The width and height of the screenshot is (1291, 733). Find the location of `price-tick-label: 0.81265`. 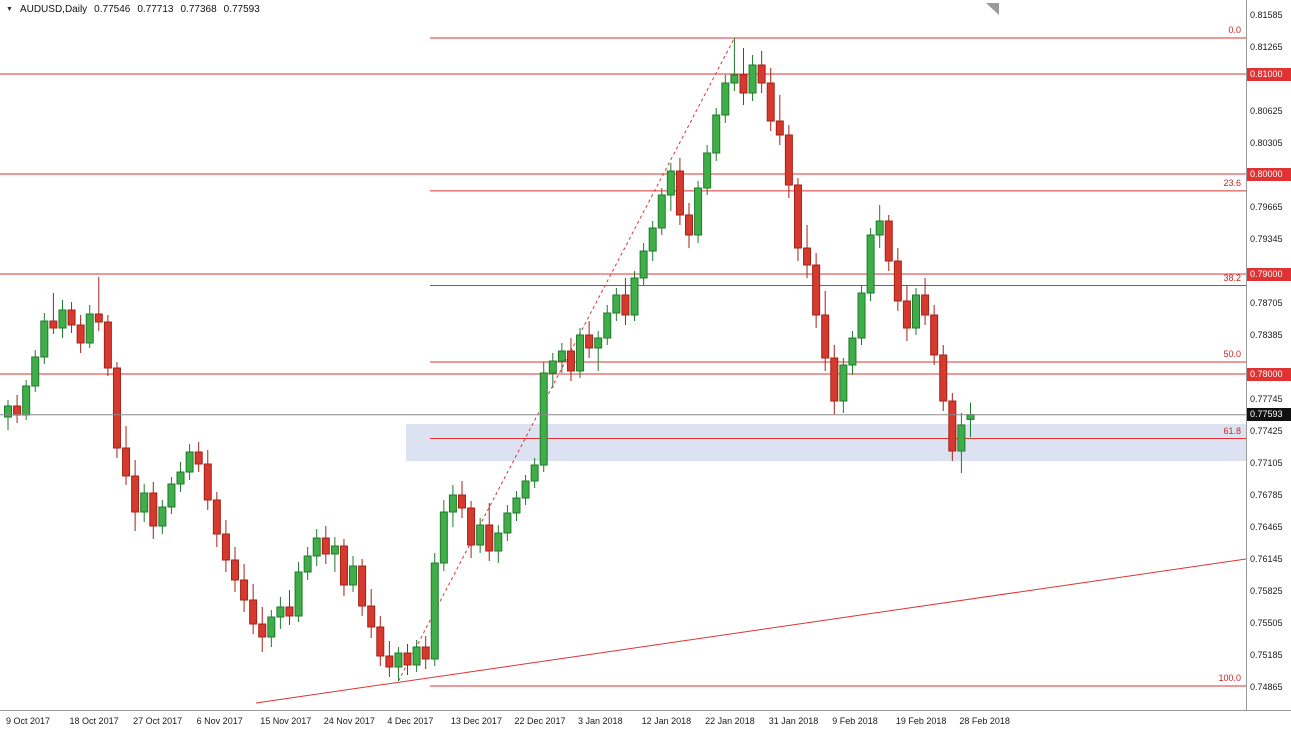

price-tick-label: 0.81265 is located at coordinates (1266, 46).